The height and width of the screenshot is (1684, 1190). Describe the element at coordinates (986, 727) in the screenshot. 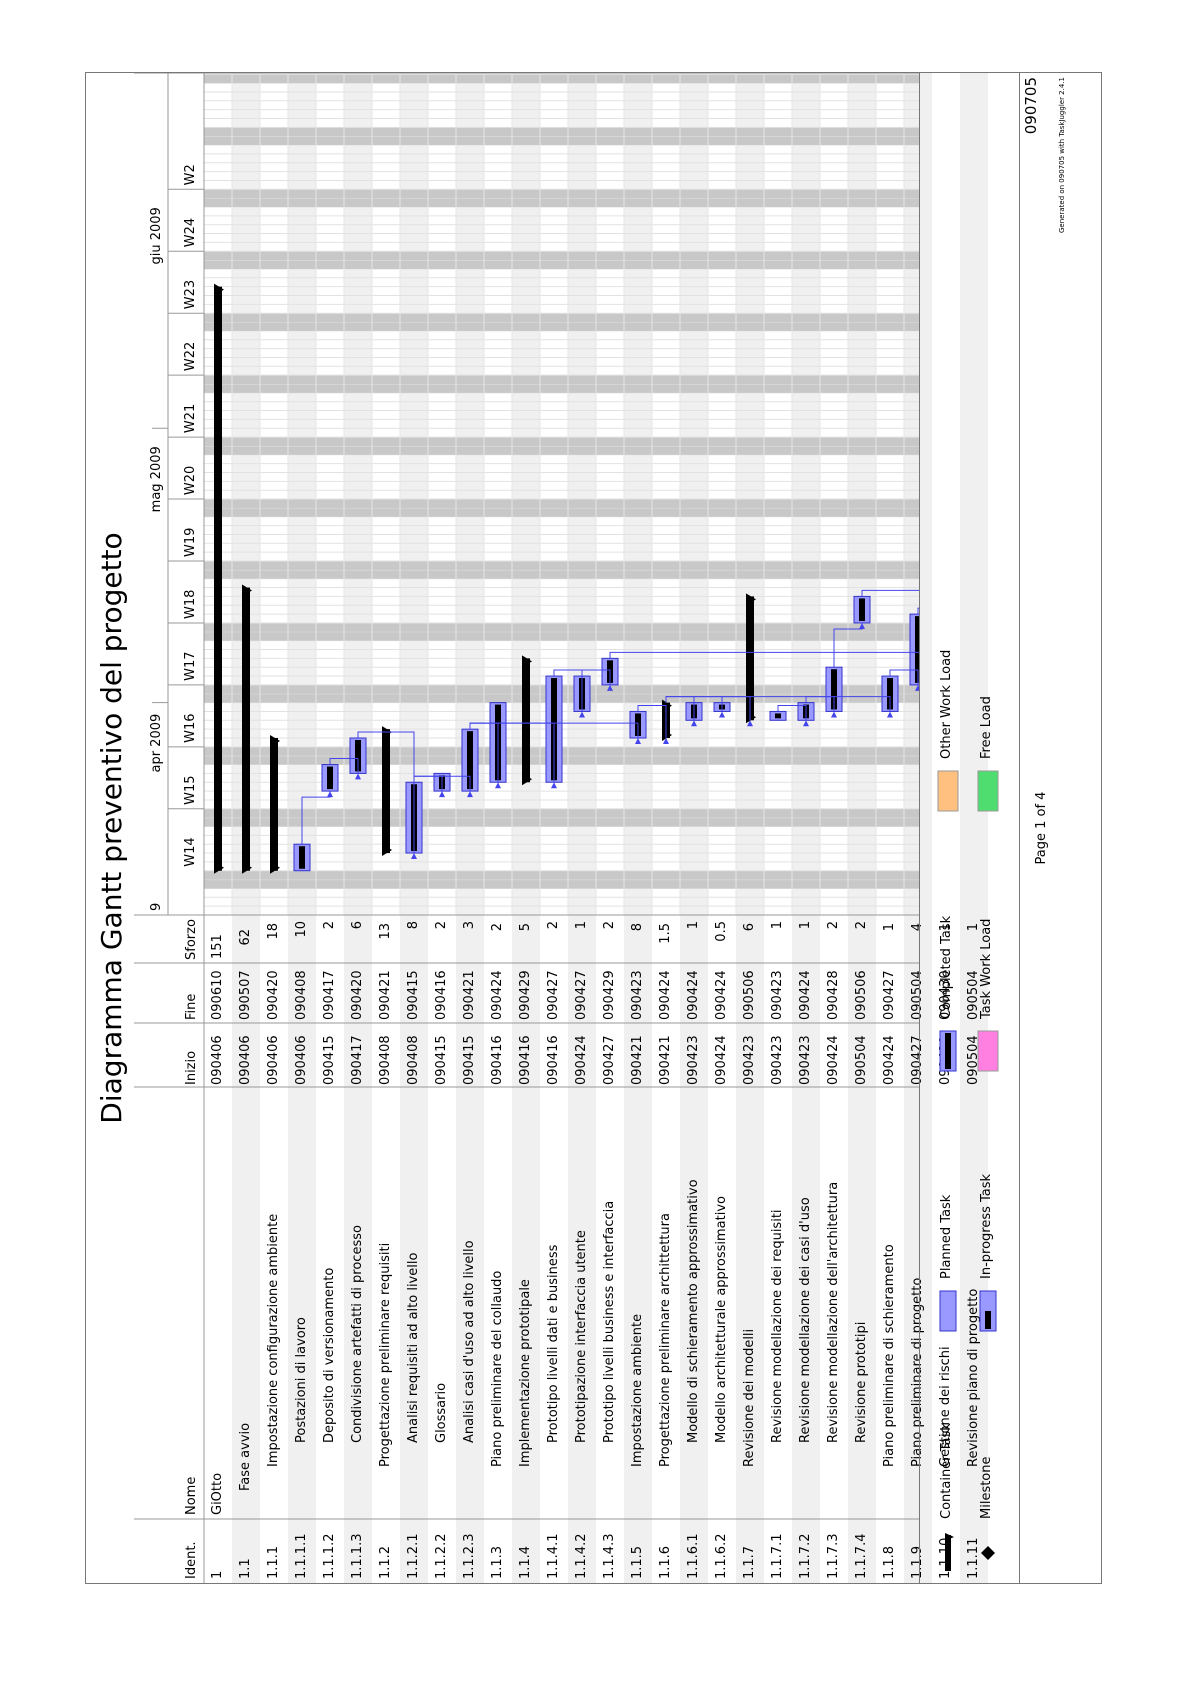

I see `legend-label: Free Load` at that location.